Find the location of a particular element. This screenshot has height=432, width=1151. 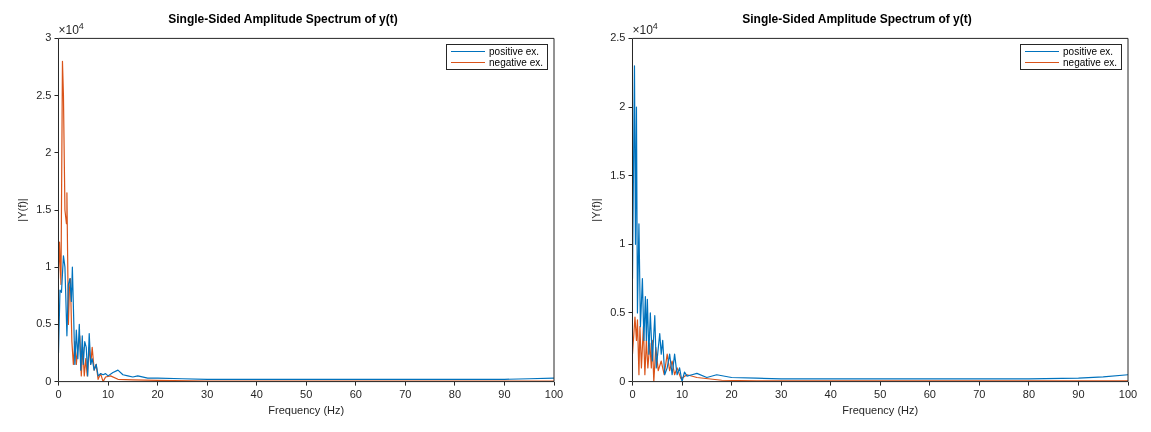

y-tick-label: 3 is located at coordinates (48, 37).